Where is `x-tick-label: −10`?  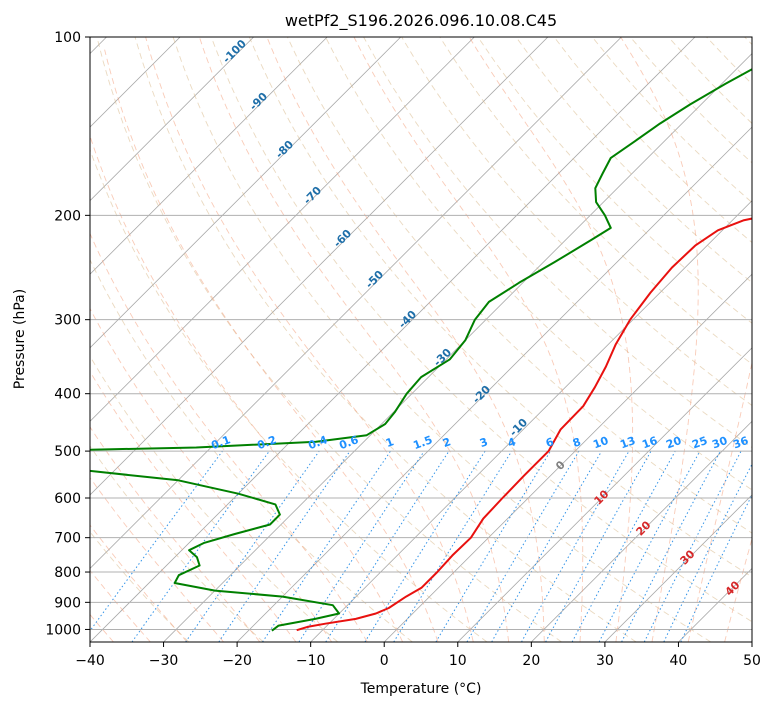 x-tick-label: −10 is located at coordinates (311, 661).